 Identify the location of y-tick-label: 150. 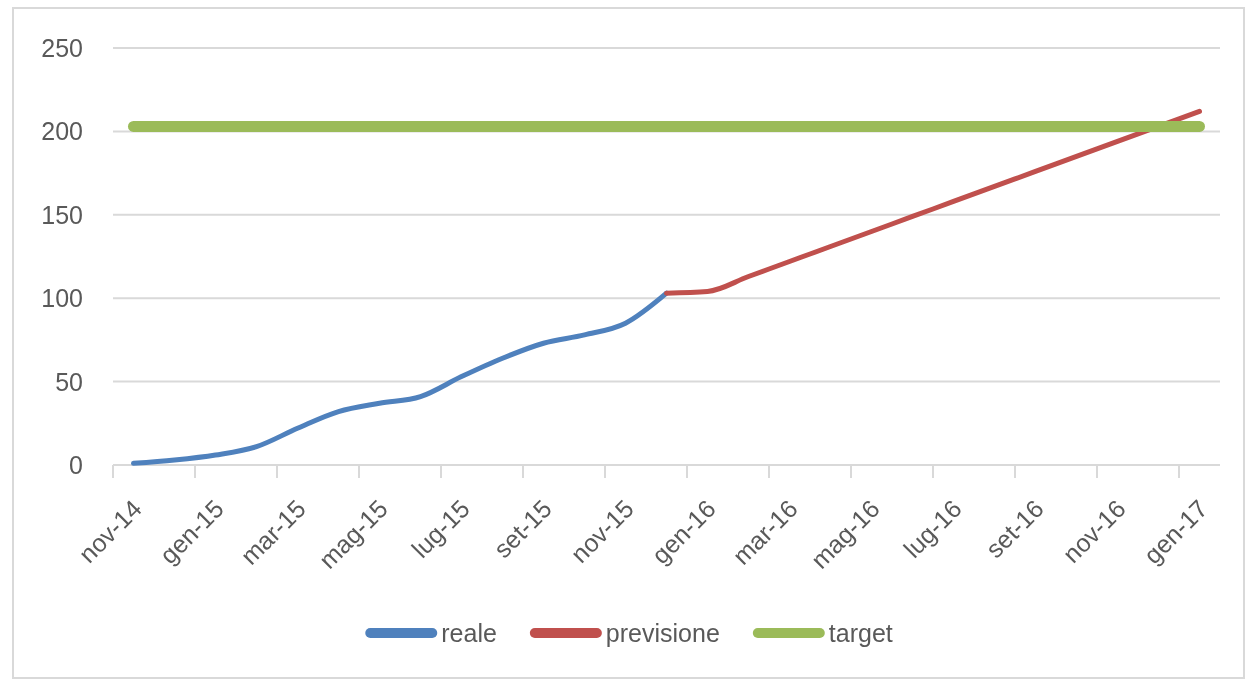
(62, 214).